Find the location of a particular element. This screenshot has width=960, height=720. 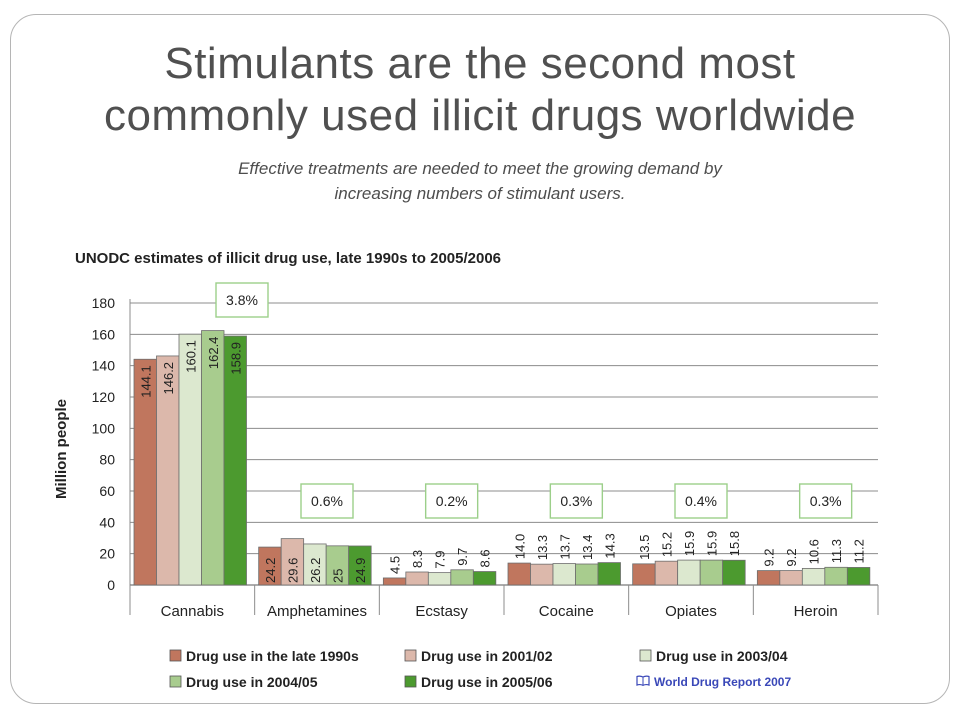

data-label: 13.3 is located at coordinates (542, 547).